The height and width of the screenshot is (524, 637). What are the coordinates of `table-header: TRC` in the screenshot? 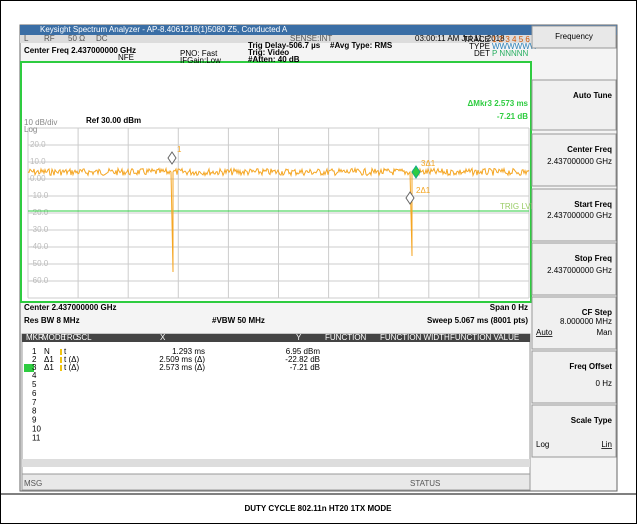 It's located at (70, 337).